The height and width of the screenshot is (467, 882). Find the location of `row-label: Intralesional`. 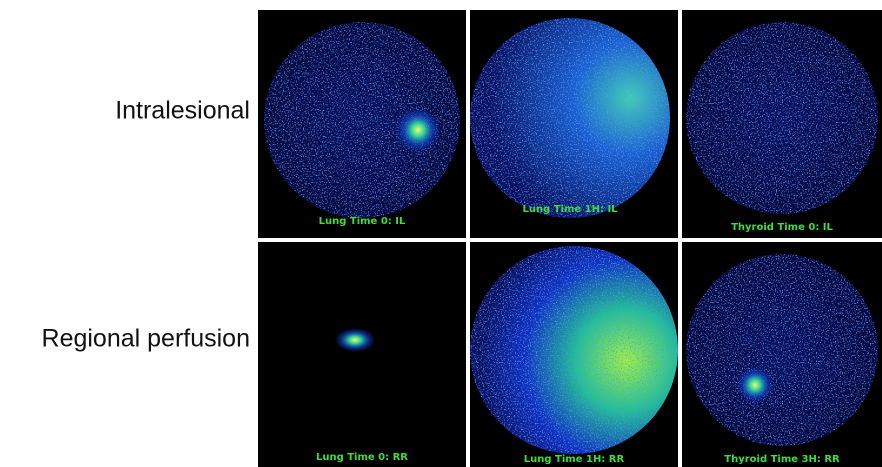

row-label: Intralesional is located at coordinates (182, 111).